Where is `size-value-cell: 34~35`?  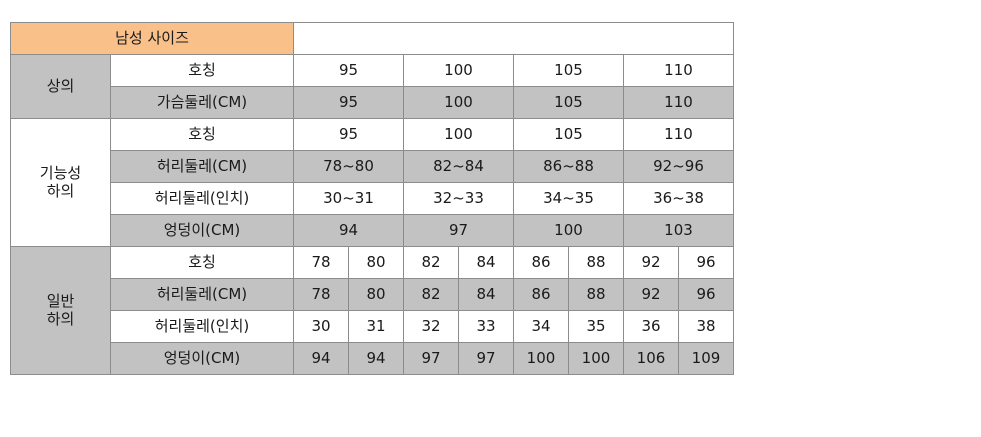
size-value-cell: 34~35 is located at coordinates (568, 198).